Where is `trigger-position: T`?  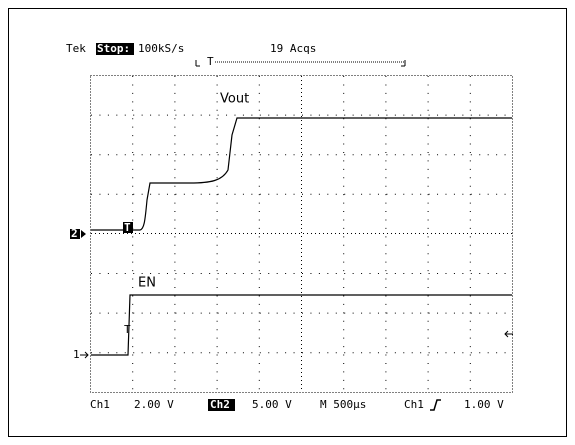 trigger-position: T is located at coordinates (210, 61).